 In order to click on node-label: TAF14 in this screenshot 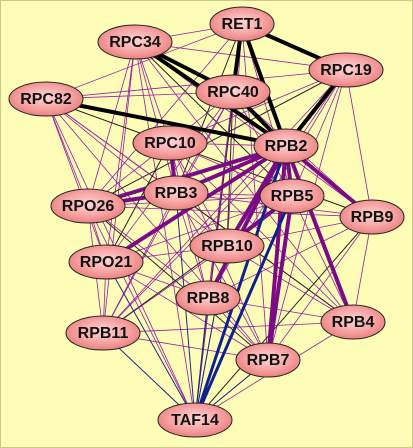, I will do `click(195, 420)`.